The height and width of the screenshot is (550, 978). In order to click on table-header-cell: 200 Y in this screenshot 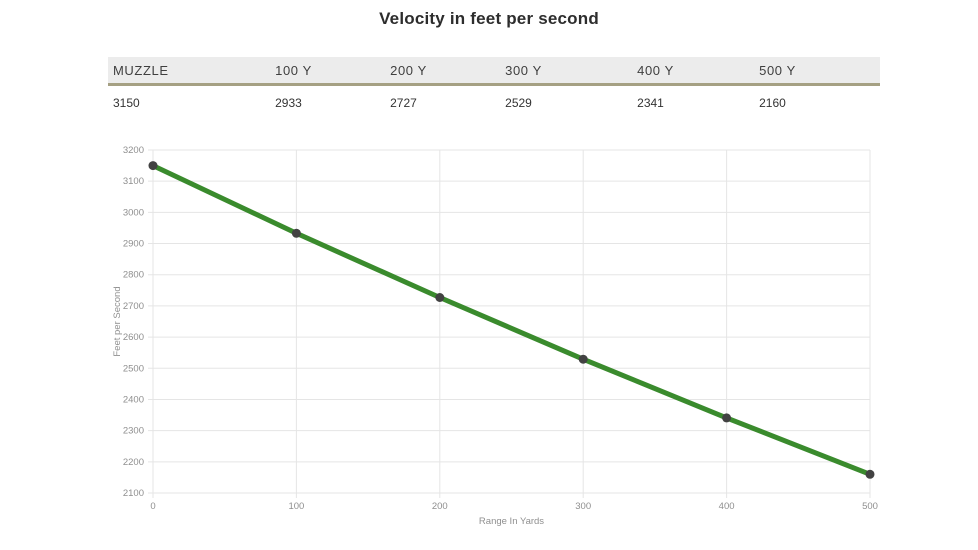, I will do `click(443, 71)`.